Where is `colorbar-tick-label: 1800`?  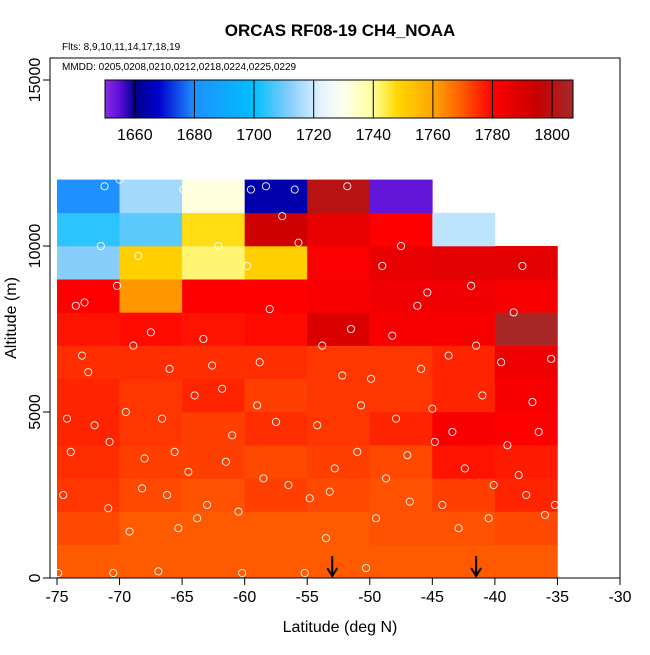
colorbar-tick-label: 1800 is located at coordinates (552, 135).